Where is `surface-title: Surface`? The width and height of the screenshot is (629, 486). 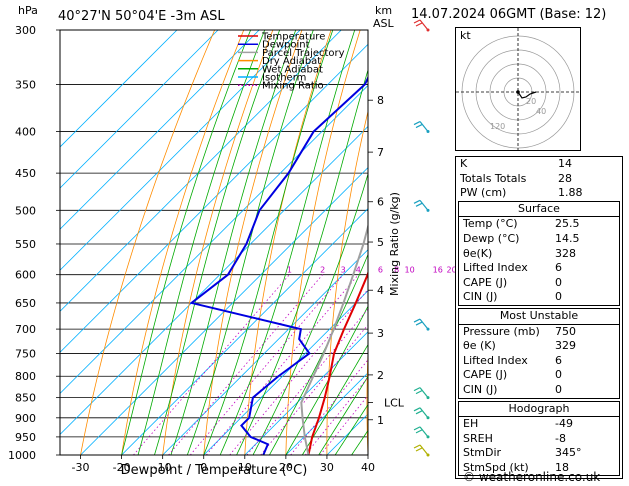
surface-title: Surface is located at coordinates (539, 210).